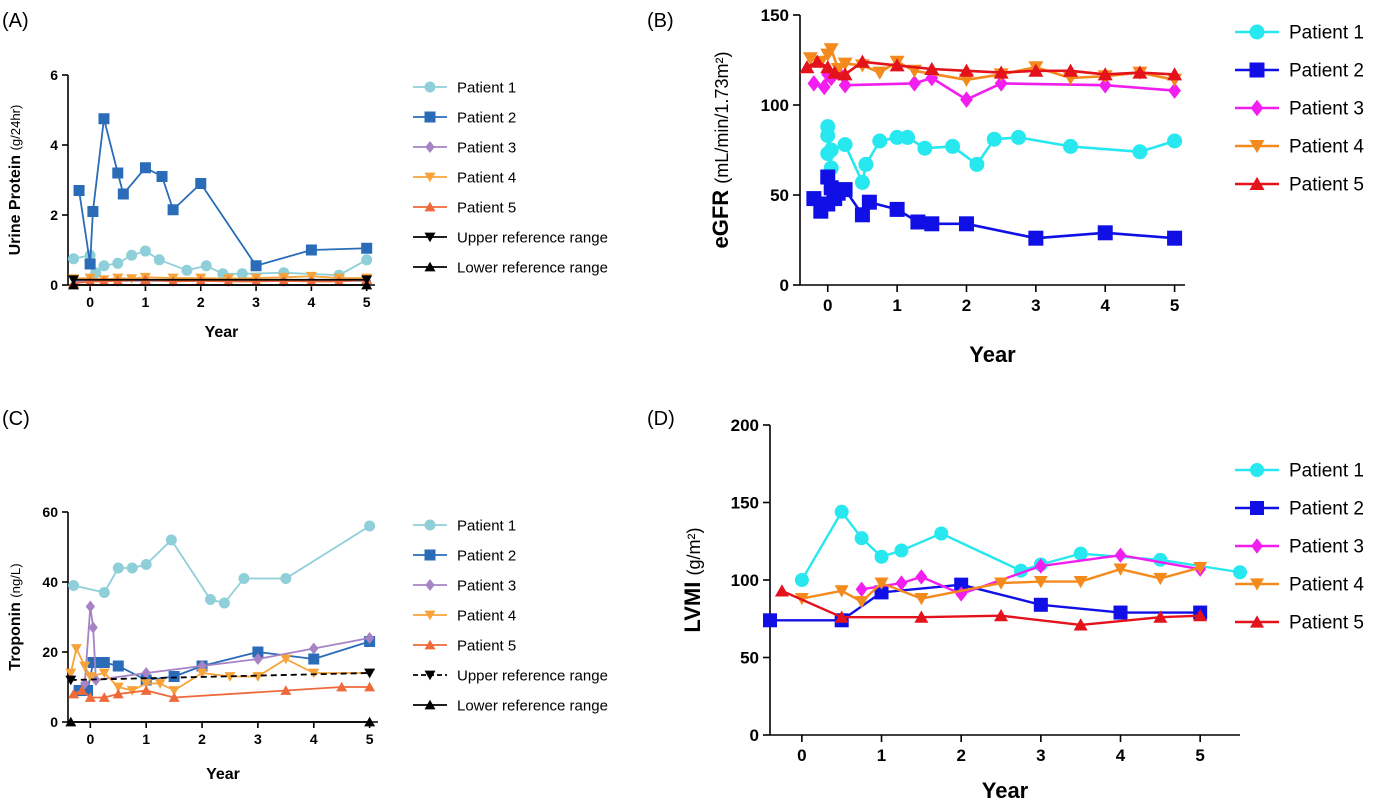 This screenshot has width=1400, height=805. Describe the element at coordinates (258, 739) in the screenshot. I see `panel-c-x-tick-label: 3` at that location.